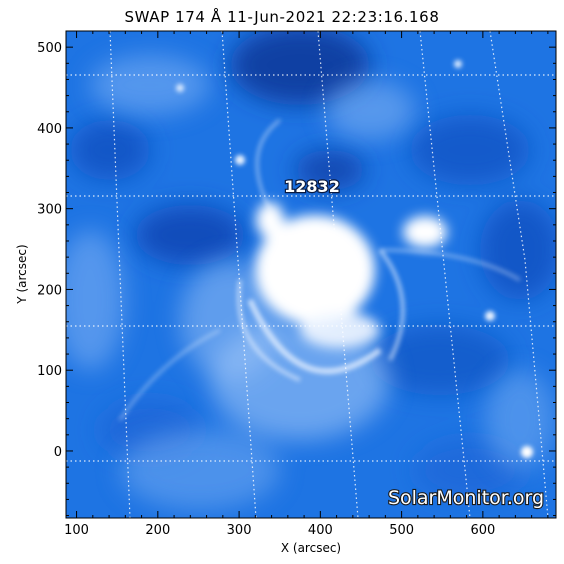 The width and height of the screenshot is (564, 564). Describe the element at coordinates (49, 129) in the screenshot. I see `y-tick-label: 400` at that location.